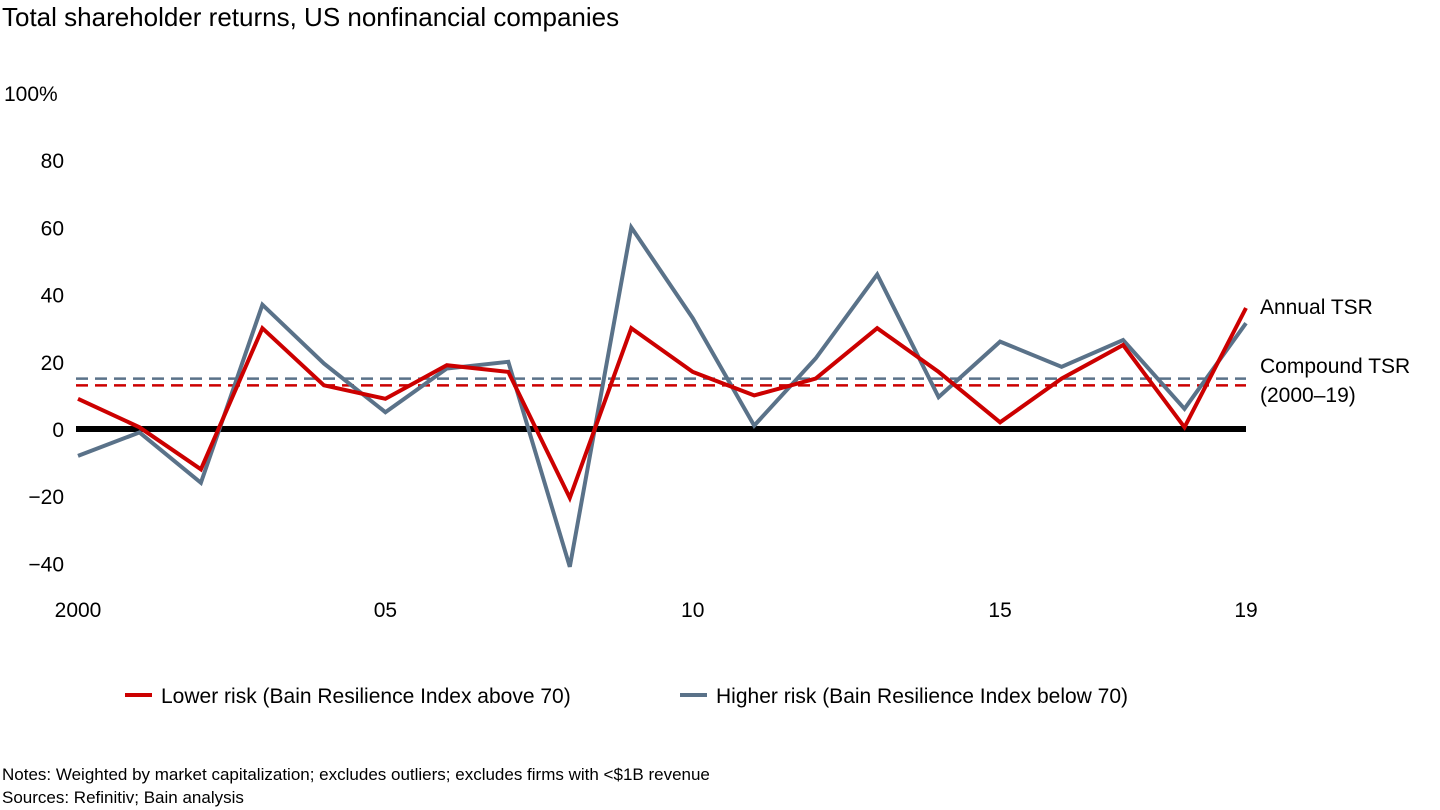 The image size is (1440, 810). What do you see at coordinates (31, 94) in the screenshot?
I see `y-tick-label: 100%` at bounding box center [31, 94].